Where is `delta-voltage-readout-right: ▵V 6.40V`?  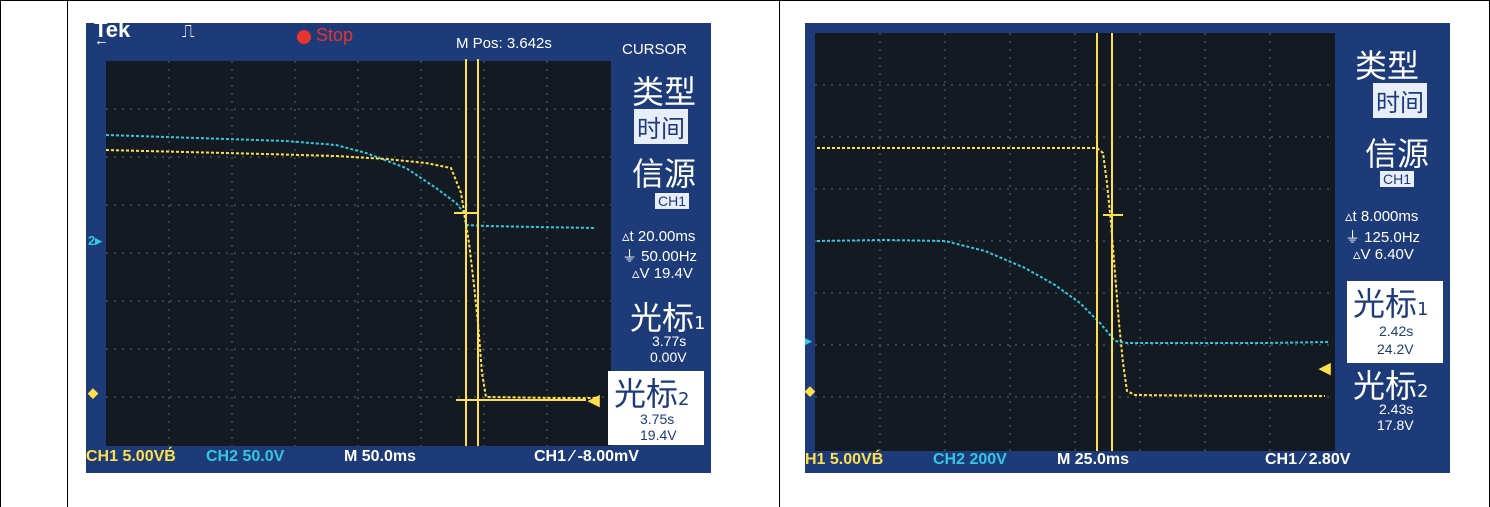 delta-voltage-readout-right: ▵V 6.40V is located at coordinates (1383, 254).